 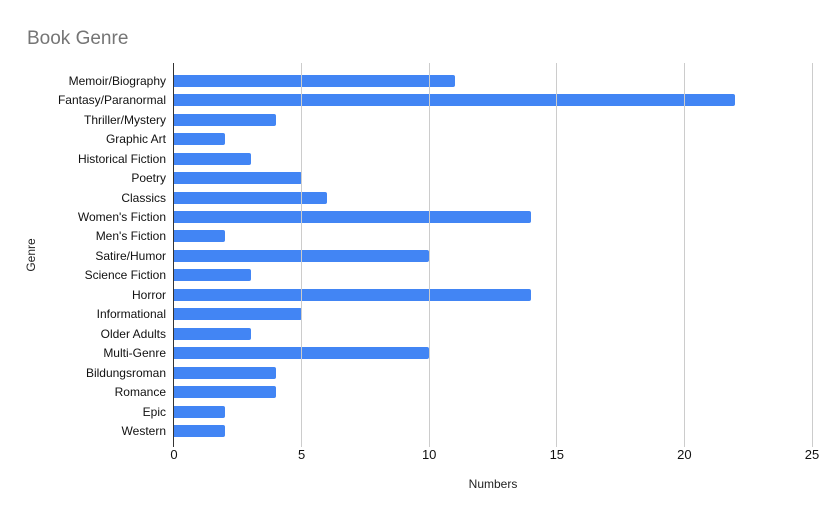 What do you see at coordinates (148, 294) in the screenshot?
I see `category-label: Horror` at bounding box center [148, 294].